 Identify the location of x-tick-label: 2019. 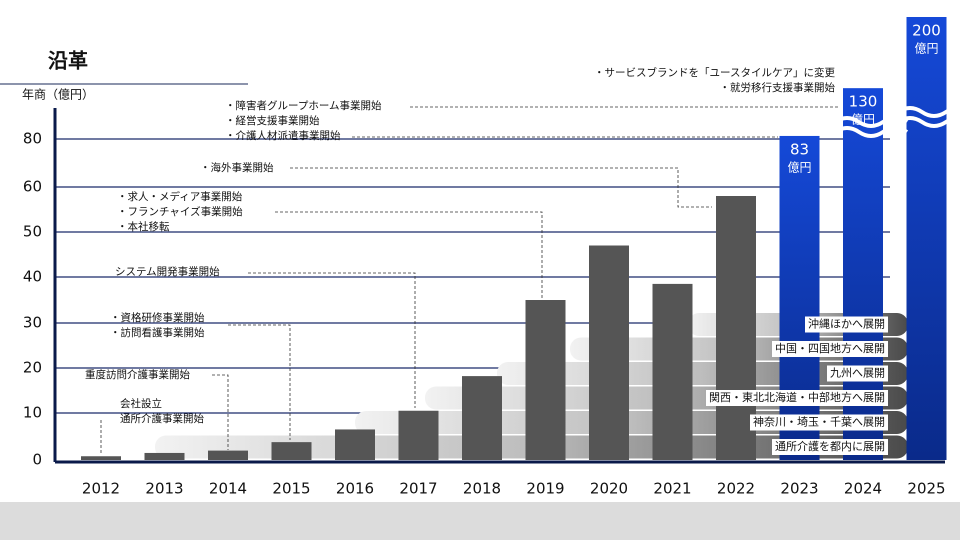
(545, 489).